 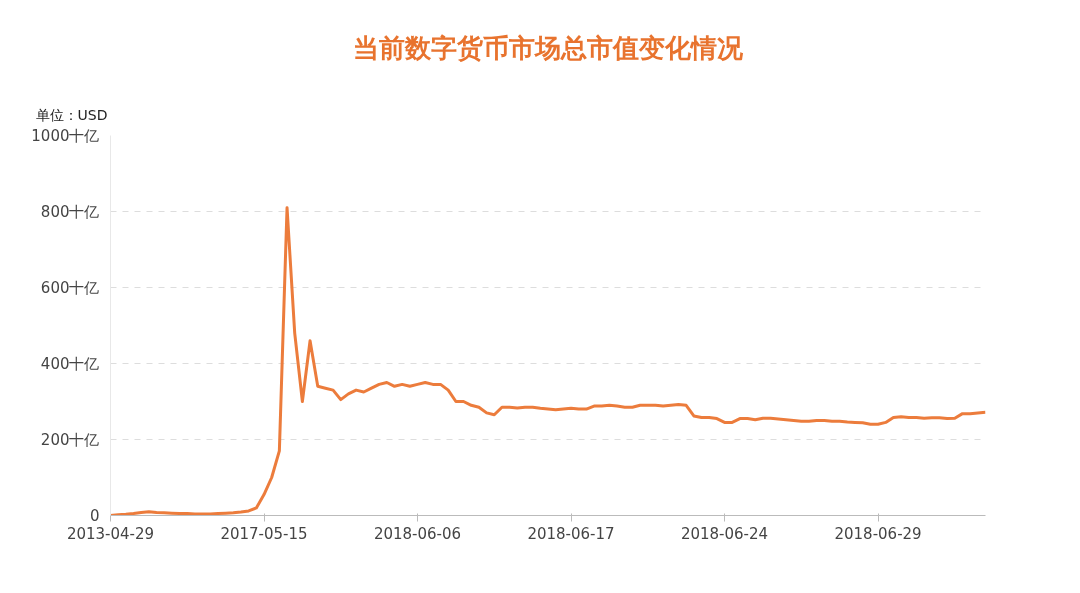 I want to click on x-tick-label: 2018-06-29, so click(x=878, y=533).